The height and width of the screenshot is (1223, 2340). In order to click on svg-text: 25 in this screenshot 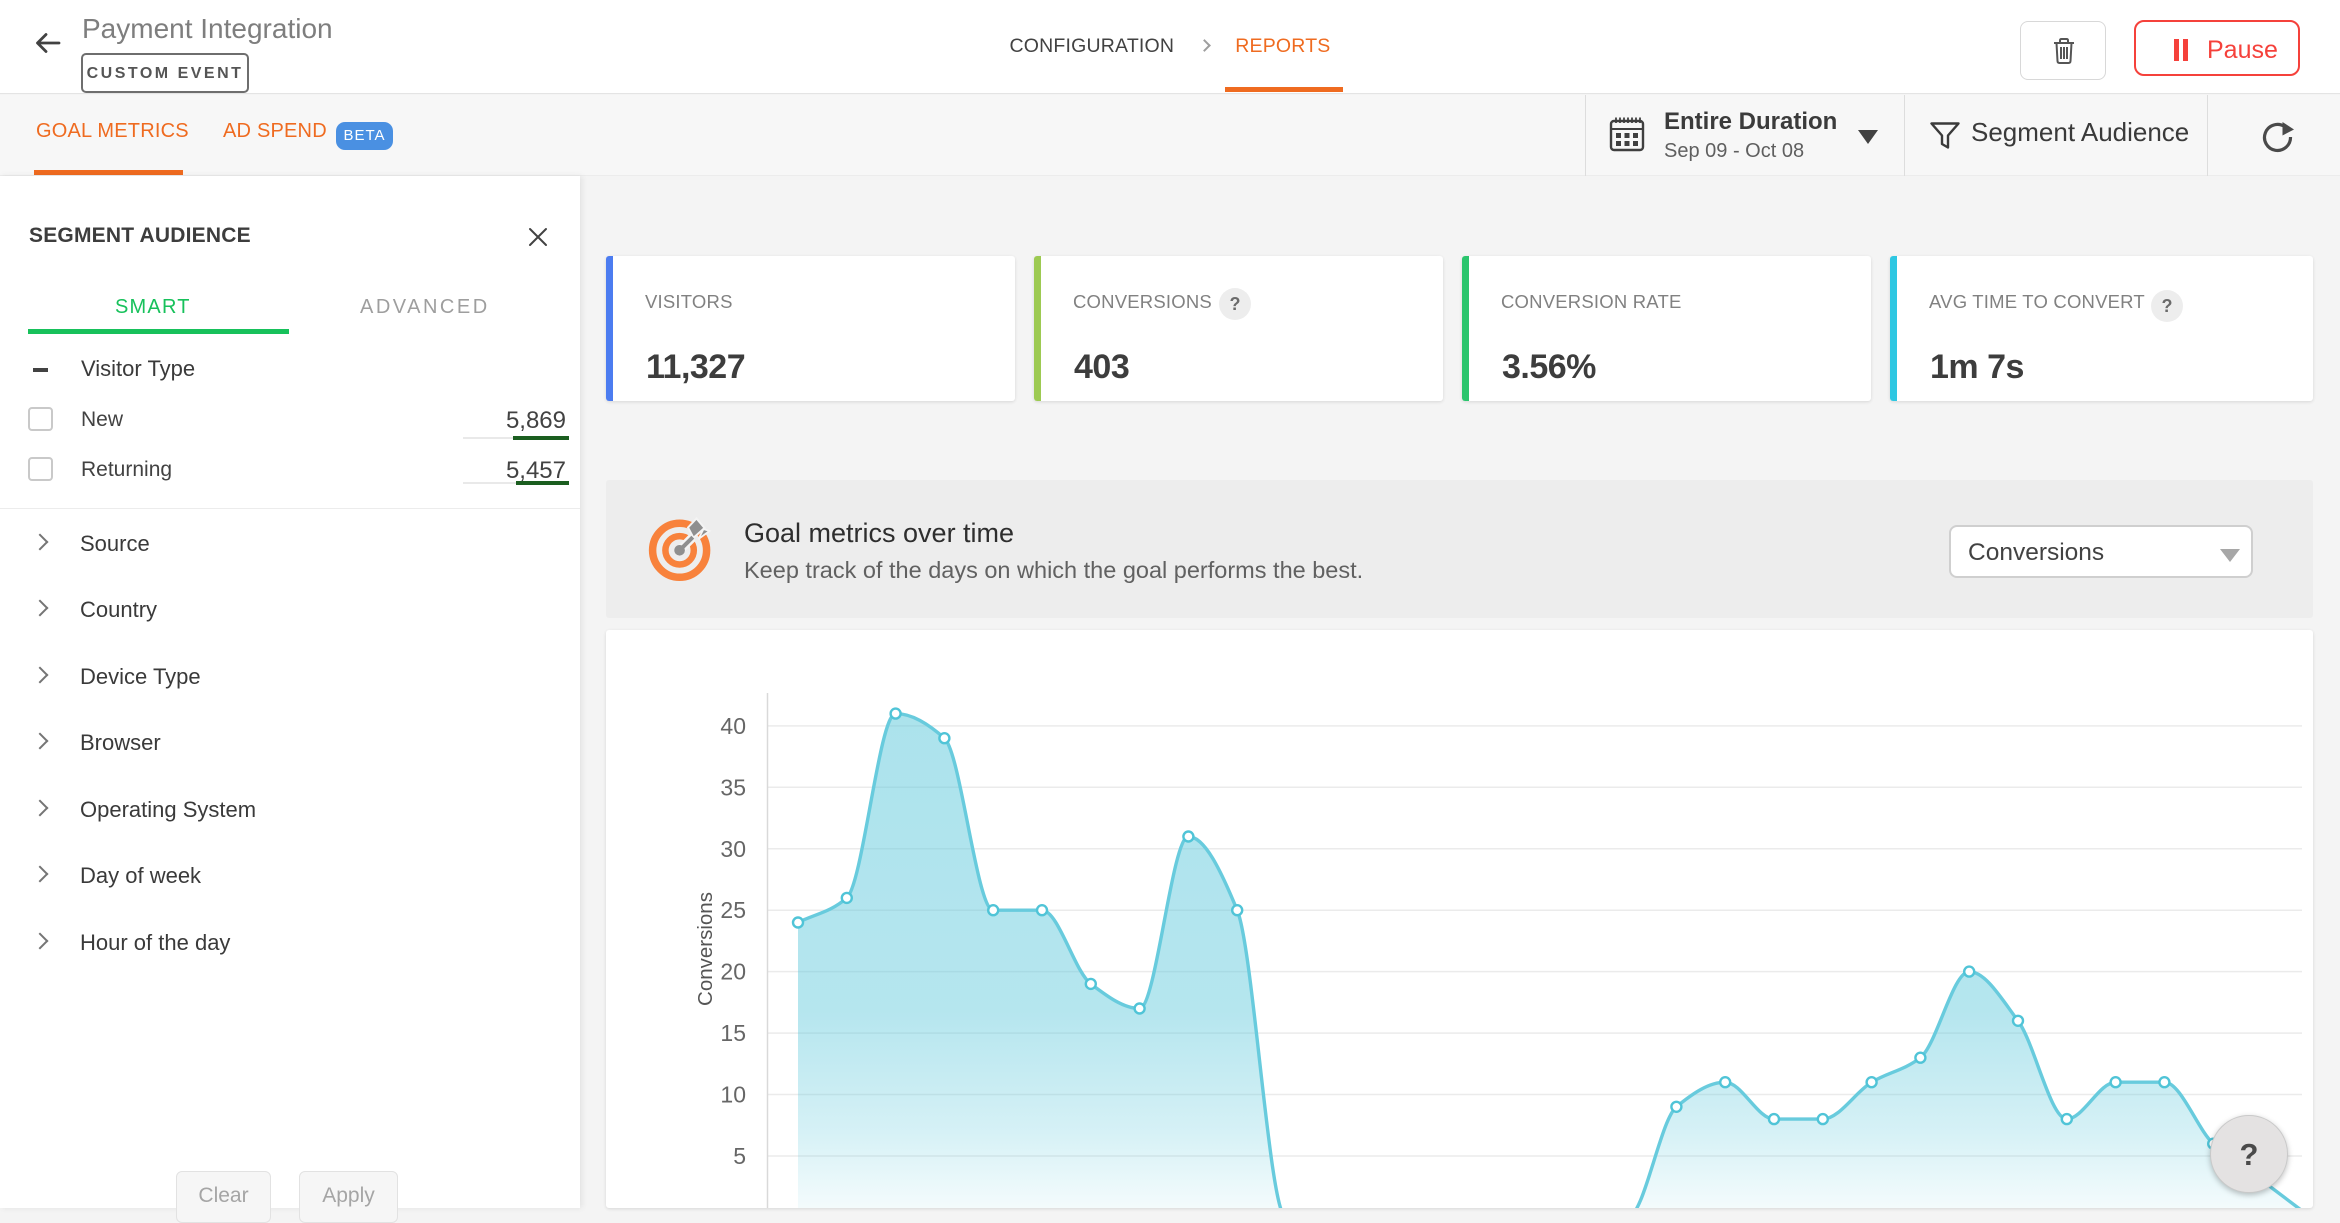, I will do `click(733, 910)`.